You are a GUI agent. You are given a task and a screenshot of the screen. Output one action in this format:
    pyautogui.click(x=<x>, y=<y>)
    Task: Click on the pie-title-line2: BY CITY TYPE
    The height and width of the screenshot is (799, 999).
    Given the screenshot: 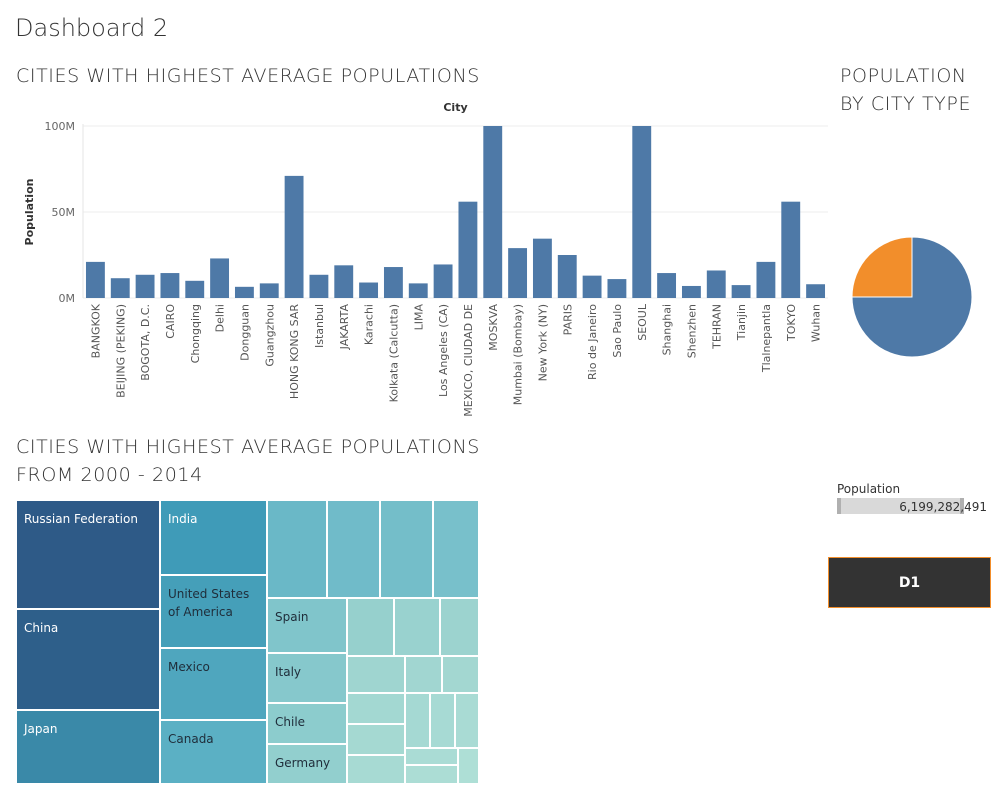 What is the action you would take?
    pyautogui.click(x=906, y=104)
    